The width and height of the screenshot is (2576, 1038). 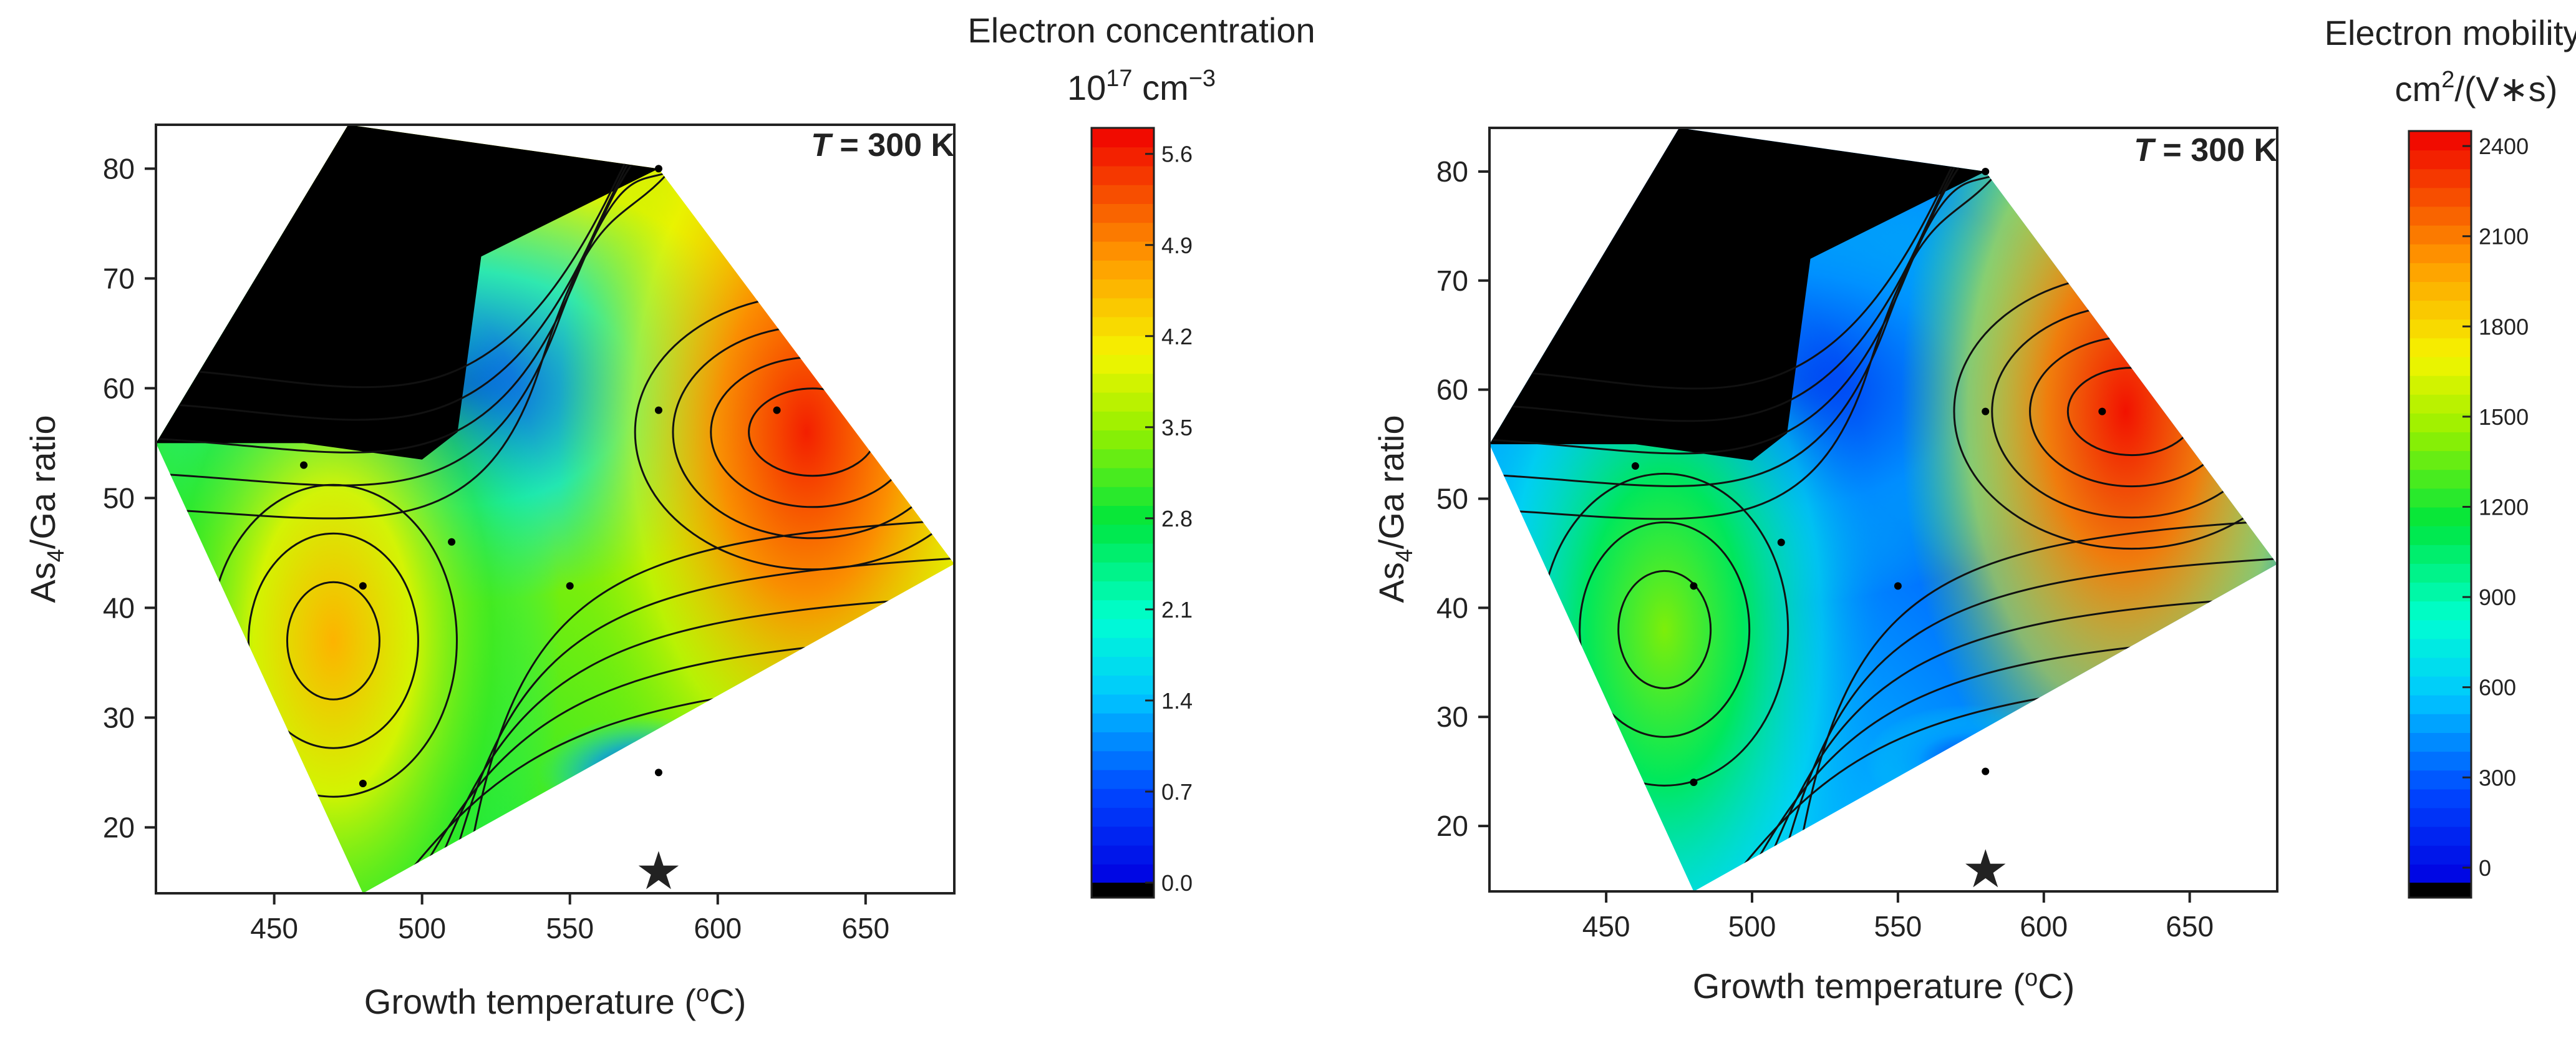 I want to click on colorbar-tick-label: 1800, so click(x=2504, y=326).